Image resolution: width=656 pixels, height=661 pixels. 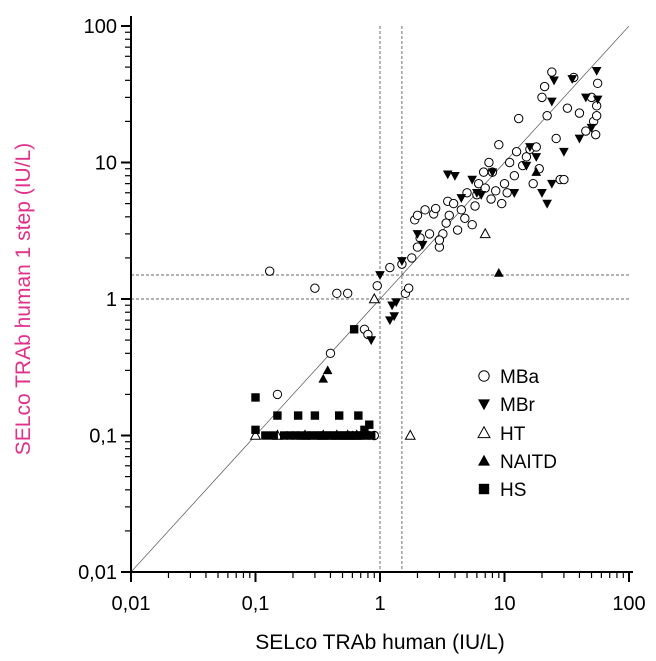 I want to click on legend-label-mbr: MBr, so click(x=518, y=405).